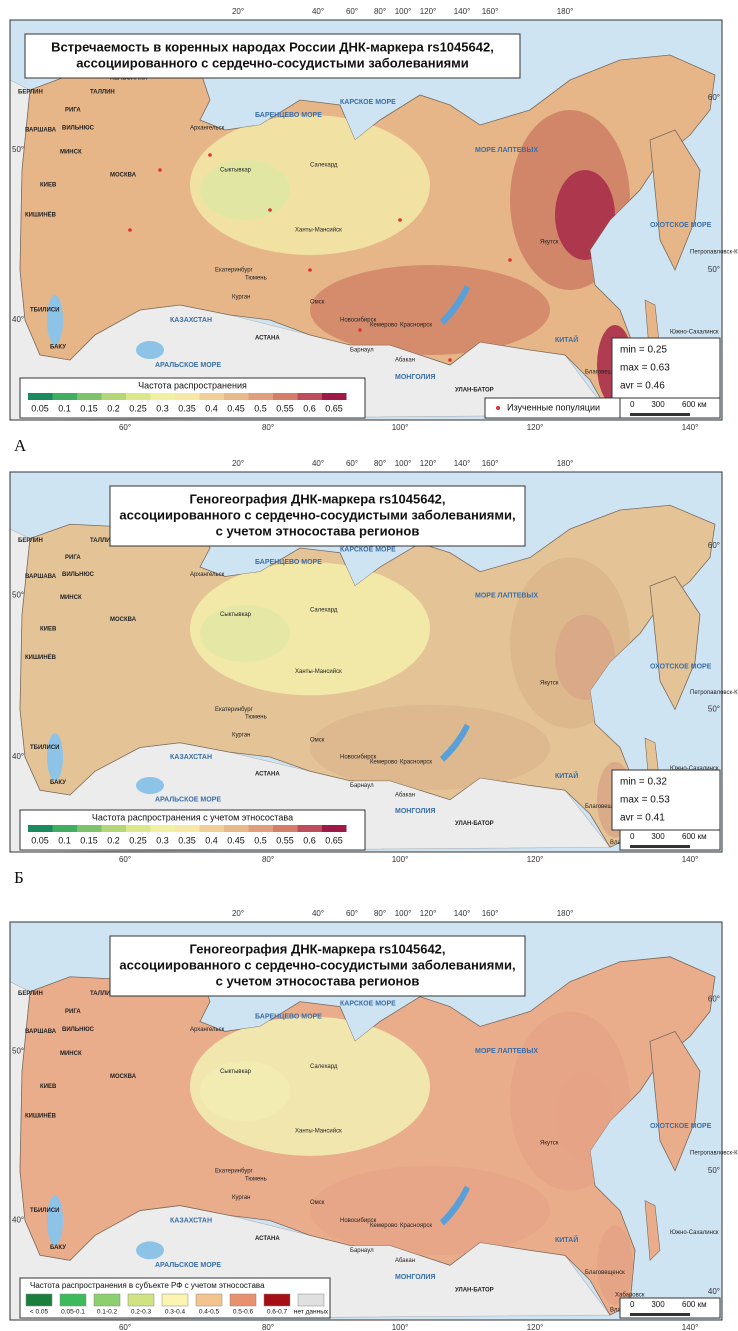 This screenshot has height=1331, width=738. Describe the element at coordinates (191, 1220) in the screenshot. I see `map-label: КАЗАХСТАН` at that location.